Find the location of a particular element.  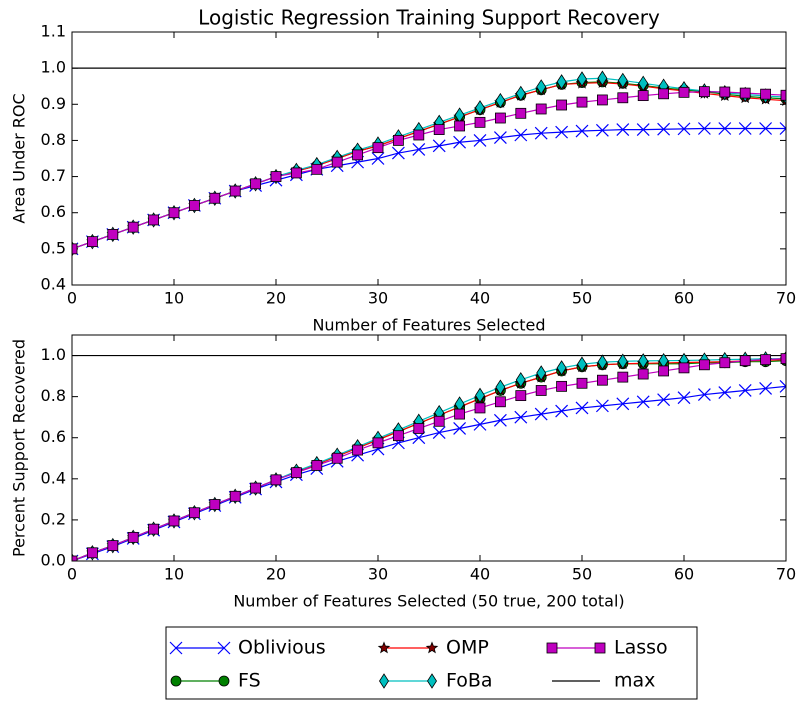

y-tick-label: 0.6 is located at coordinates (53, 436).